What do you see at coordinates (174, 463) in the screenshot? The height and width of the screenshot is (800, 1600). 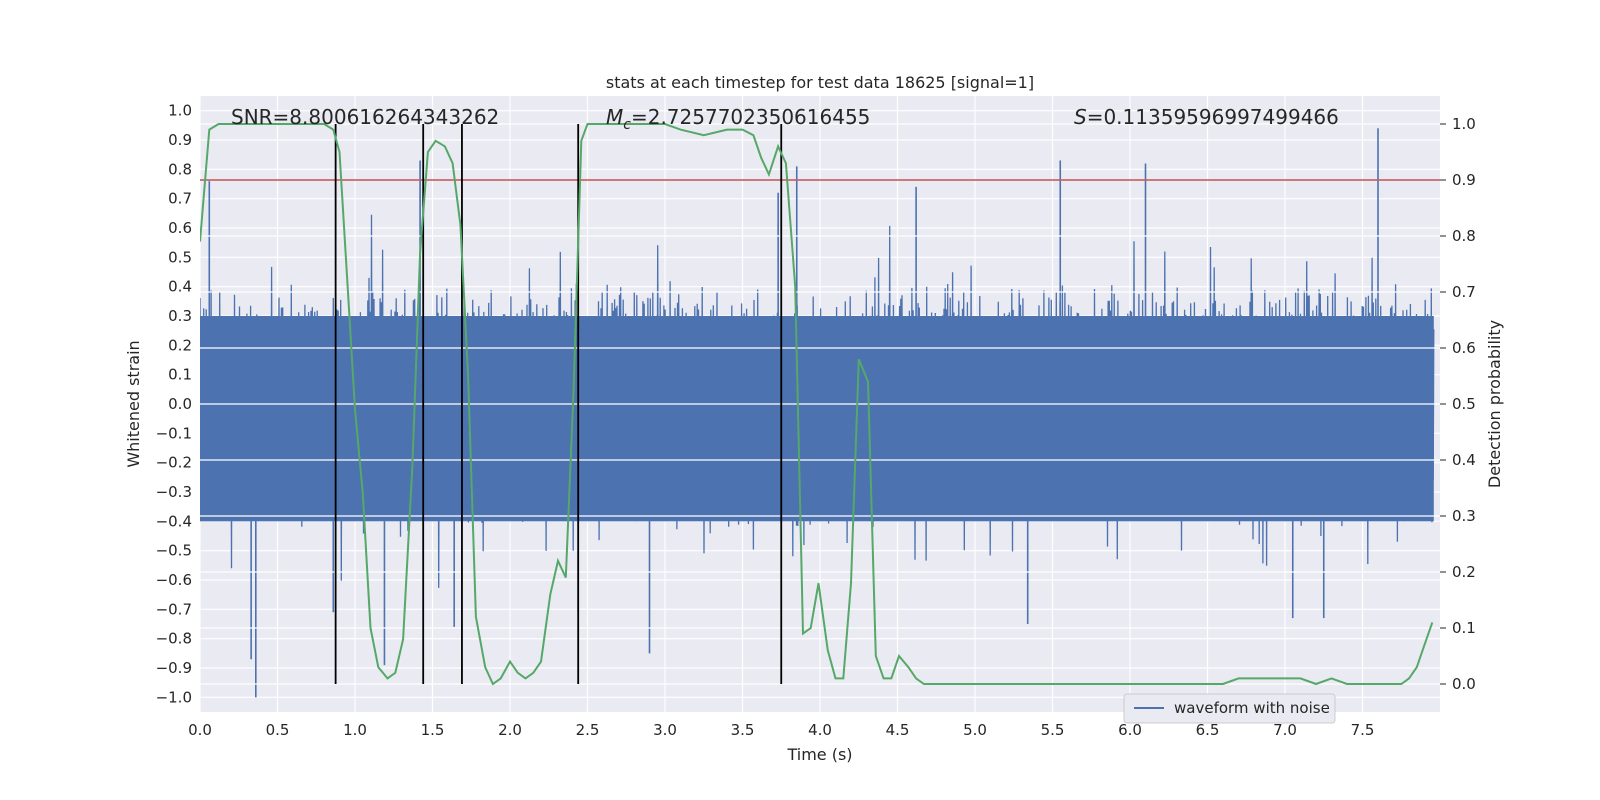 I see `left-tick-label: −0.2` at bounding box center [174, 463].